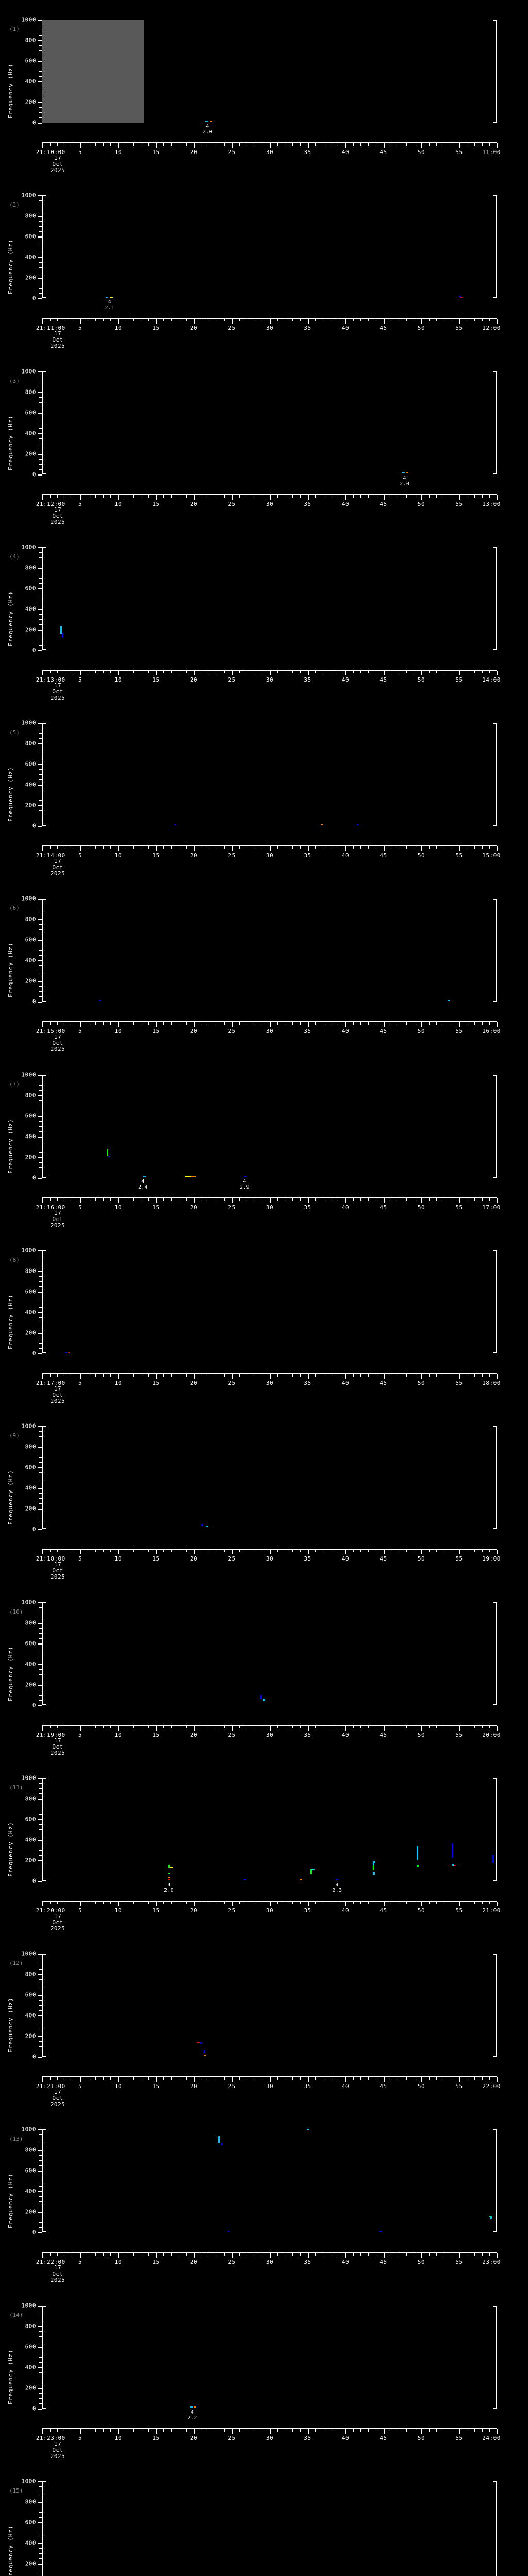  I want to click on time-tick-label: 35, so click(307, 328).